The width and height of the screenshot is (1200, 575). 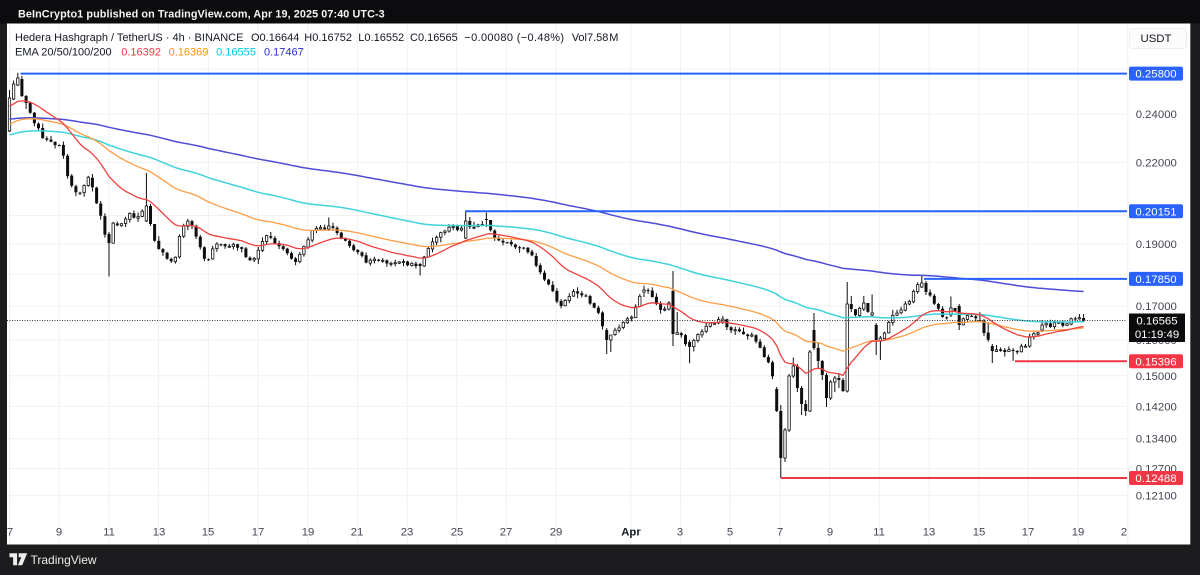 I want to click on svg-text: TradingView, so click(x=64, y=560).